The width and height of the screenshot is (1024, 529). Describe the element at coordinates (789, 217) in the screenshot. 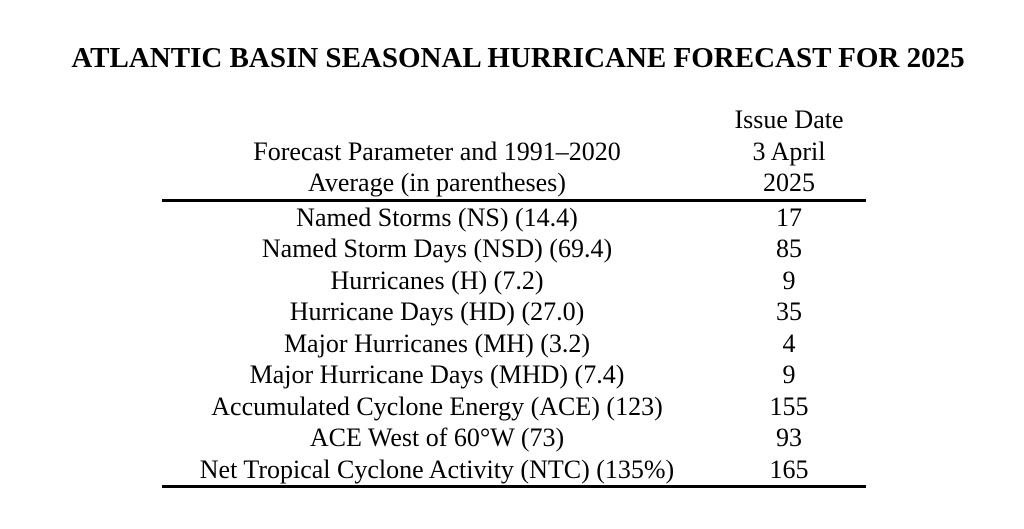

I see `value-cell: 17` at that location.